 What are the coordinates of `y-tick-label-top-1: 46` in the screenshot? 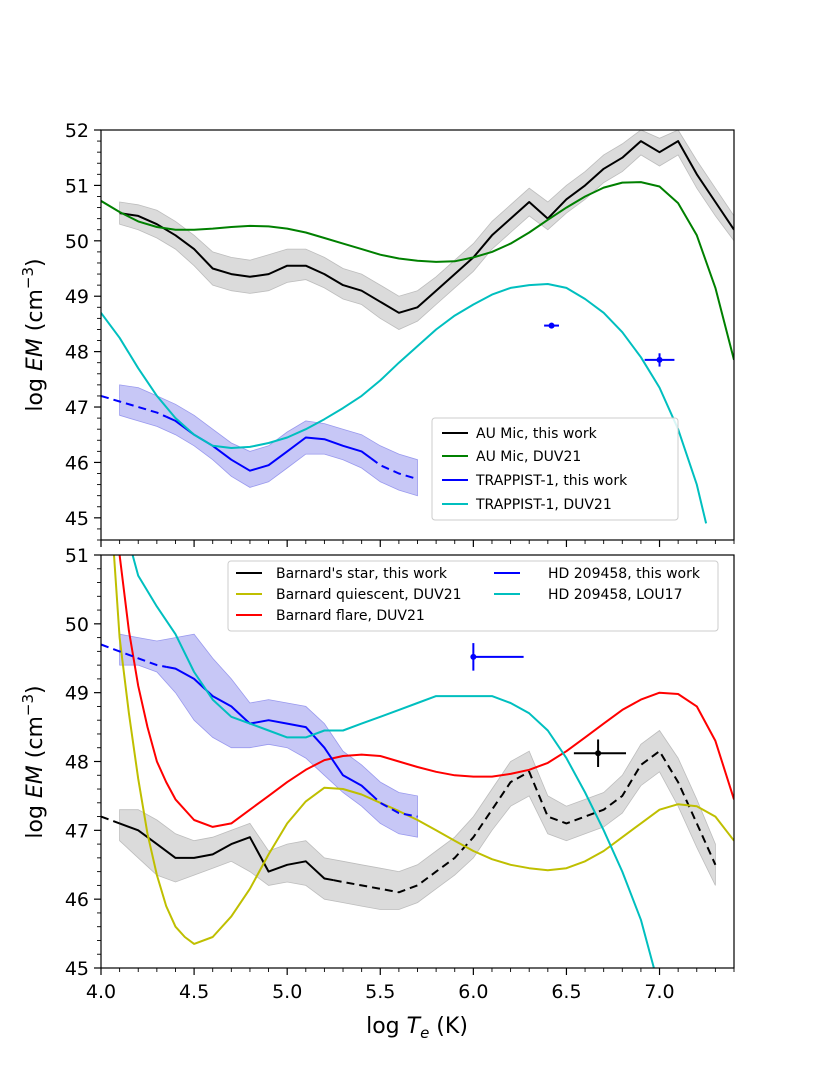 It's located at (77, 463).